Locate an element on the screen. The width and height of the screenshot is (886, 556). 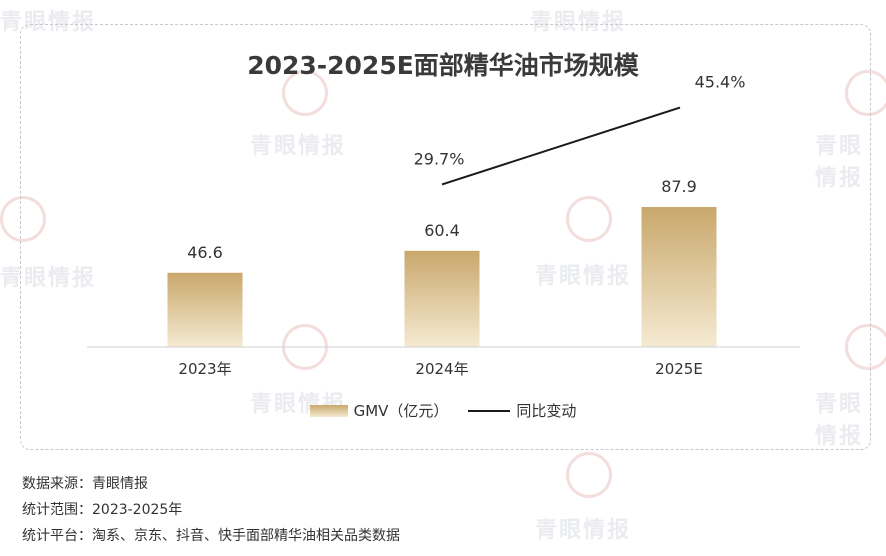
bar-value-label-0: 46.6 is located at coordinates (205, 252).